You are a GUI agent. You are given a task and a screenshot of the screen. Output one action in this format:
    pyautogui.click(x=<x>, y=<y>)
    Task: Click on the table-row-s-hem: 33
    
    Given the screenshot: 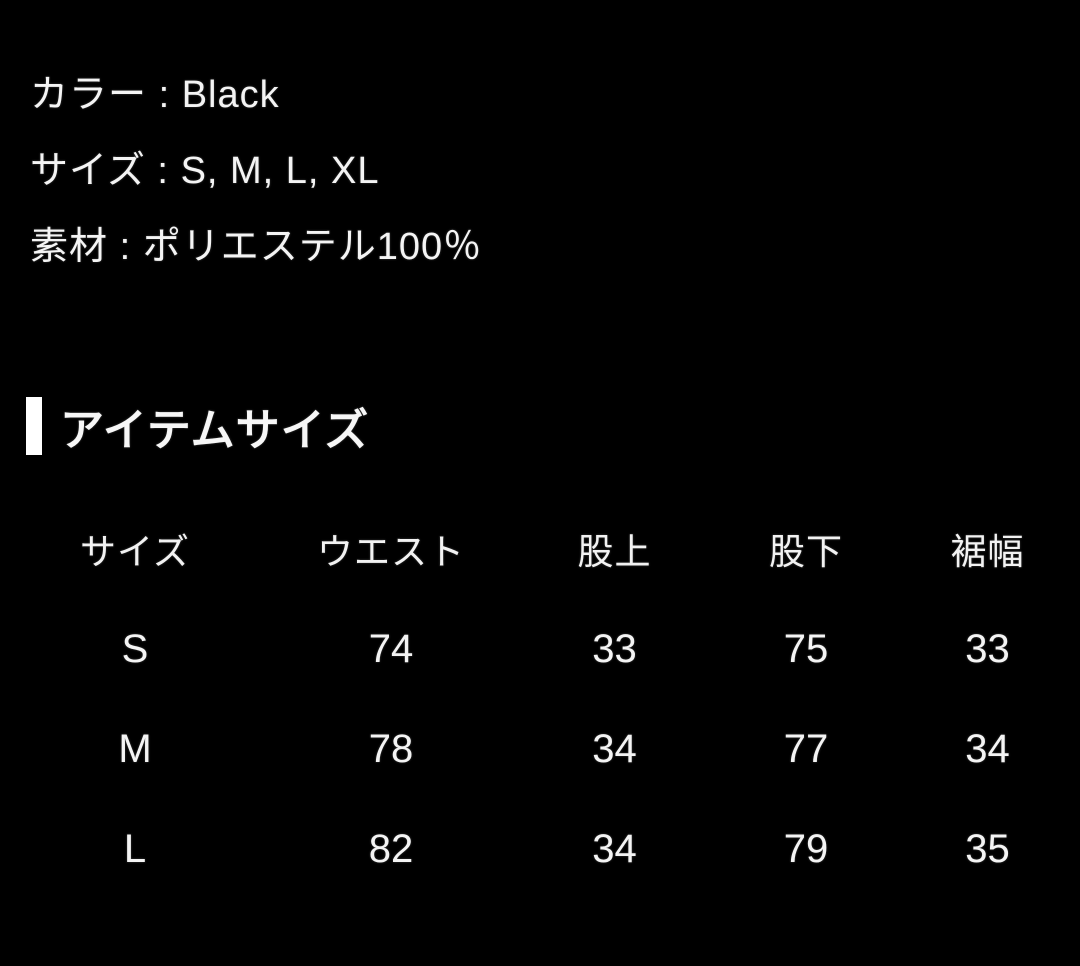 What is the action you would take?
    pyautogui.click(x=987, y=648)
    